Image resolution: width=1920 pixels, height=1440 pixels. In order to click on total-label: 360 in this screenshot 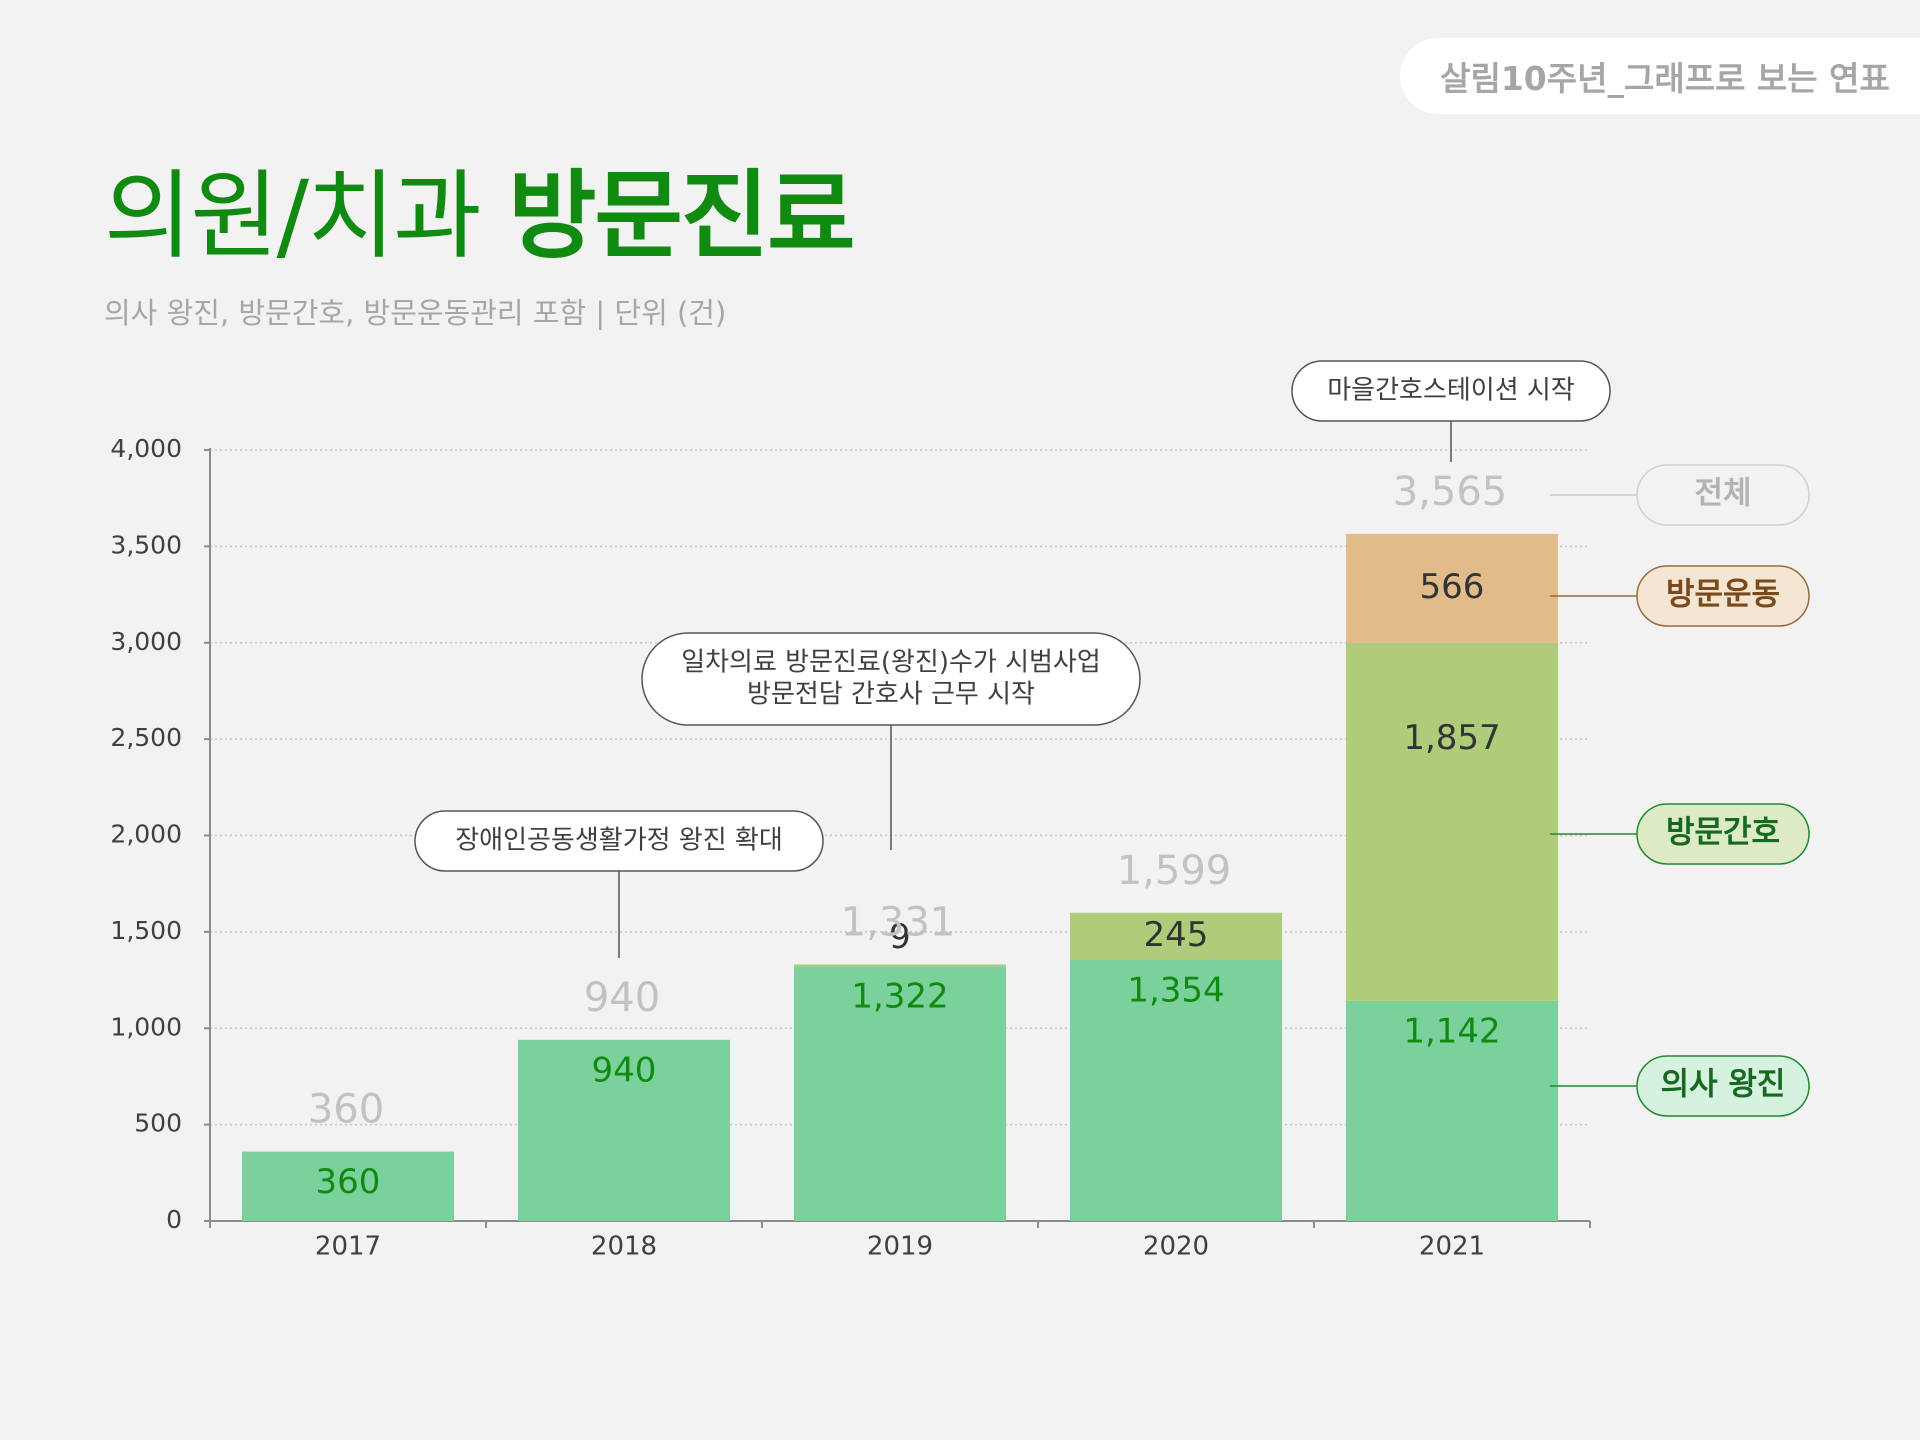, I will do `click(346, 1110)`.